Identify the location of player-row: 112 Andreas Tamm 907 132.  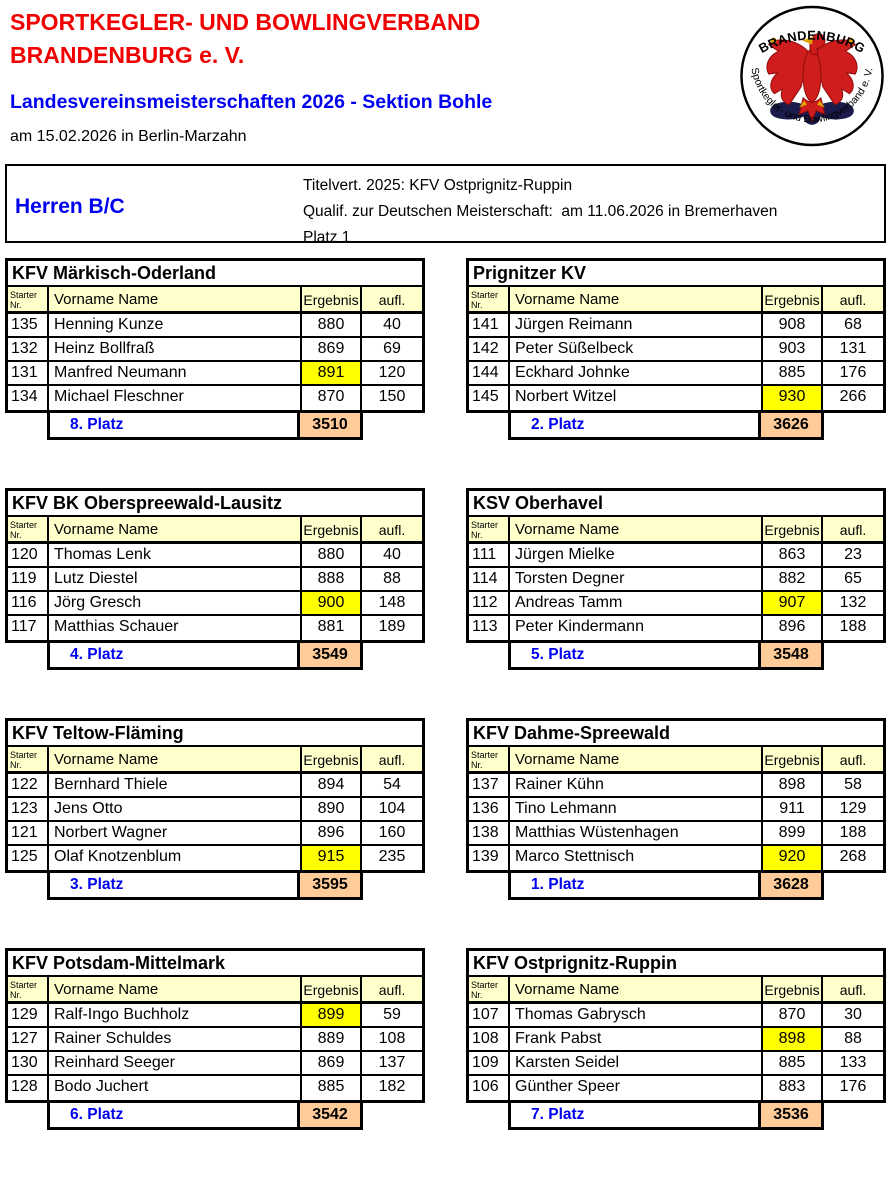
(676, 604).